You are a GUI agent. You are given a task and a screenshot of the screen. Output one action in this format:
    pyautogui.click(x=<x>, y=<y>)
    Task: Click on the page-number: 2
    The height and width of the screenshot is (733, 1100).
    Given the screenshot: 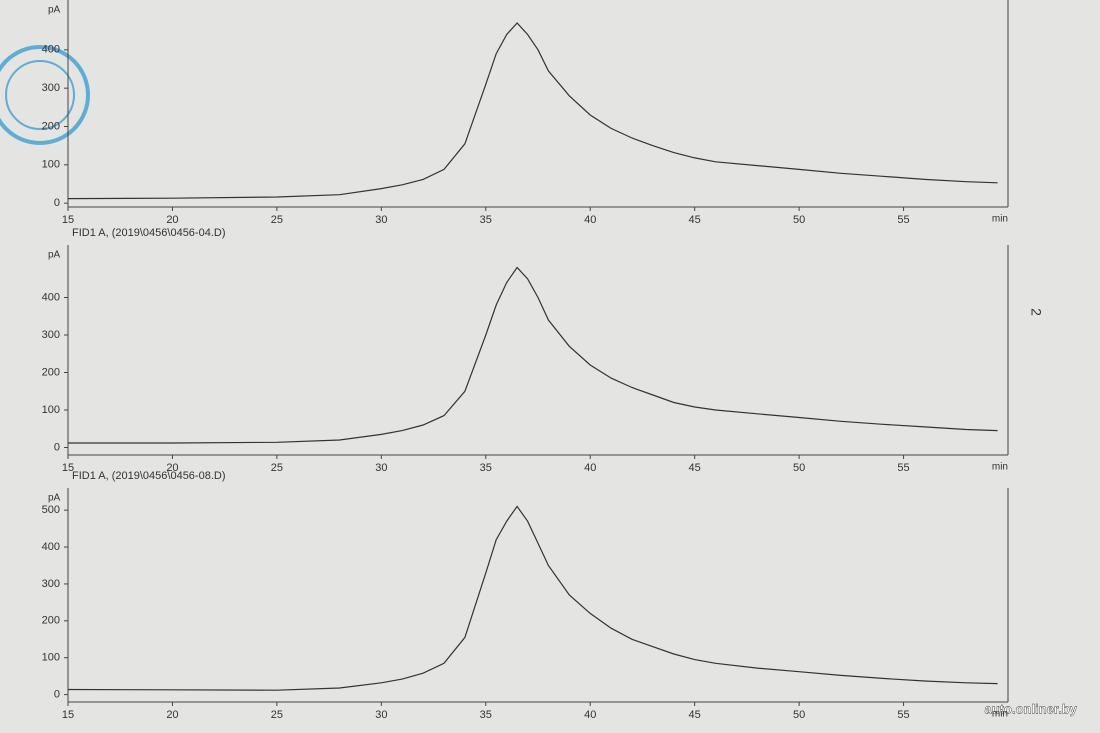 What is the action you would take?
    pyautogui.click(x=1036, y=312)
    